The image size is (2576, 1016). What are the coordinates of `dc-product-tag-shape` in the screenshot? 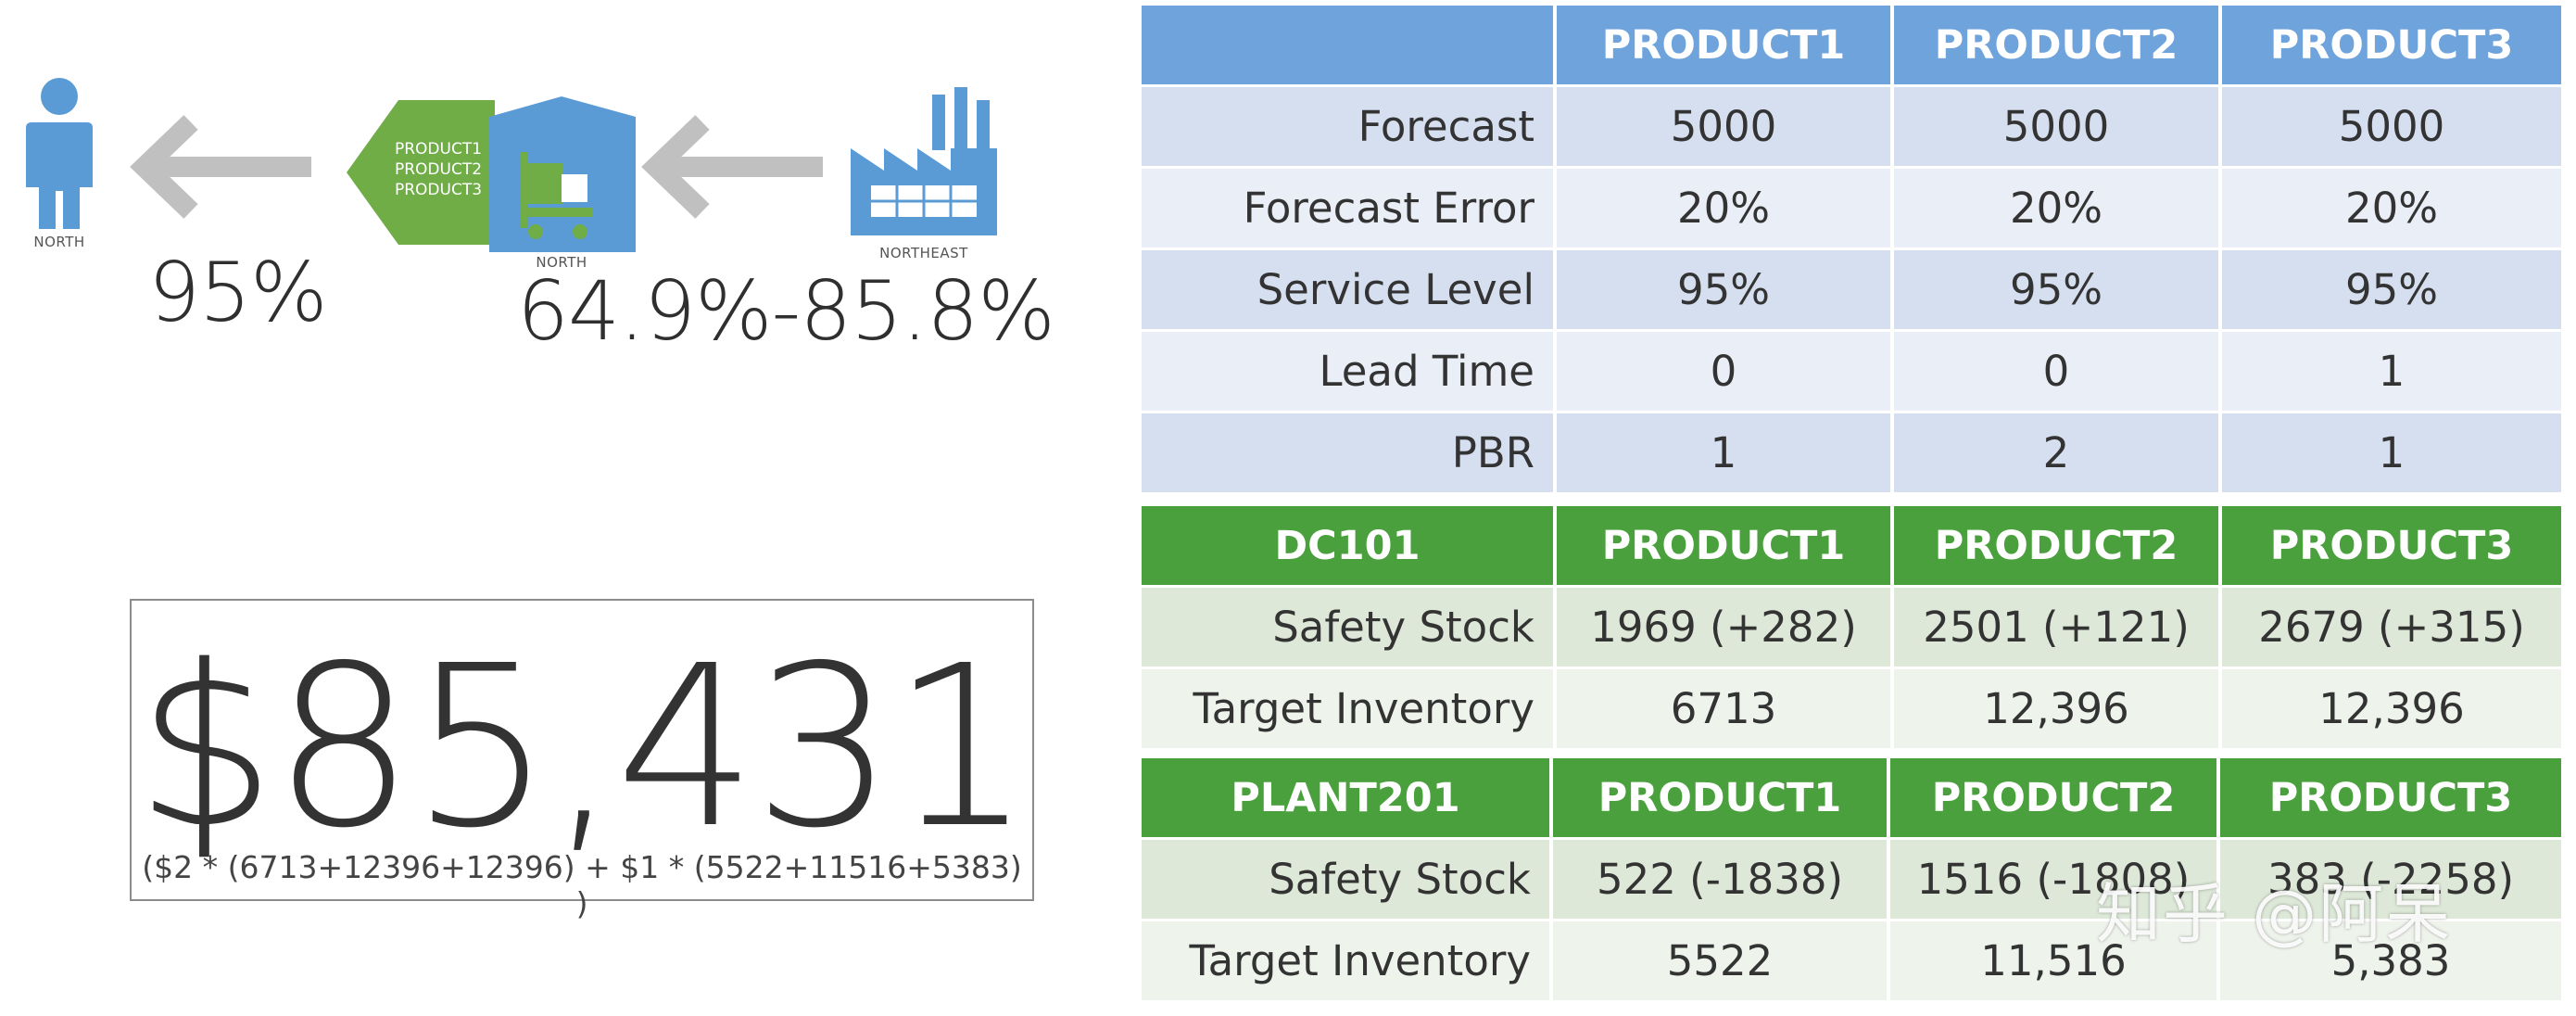 It's located at (421, 172).